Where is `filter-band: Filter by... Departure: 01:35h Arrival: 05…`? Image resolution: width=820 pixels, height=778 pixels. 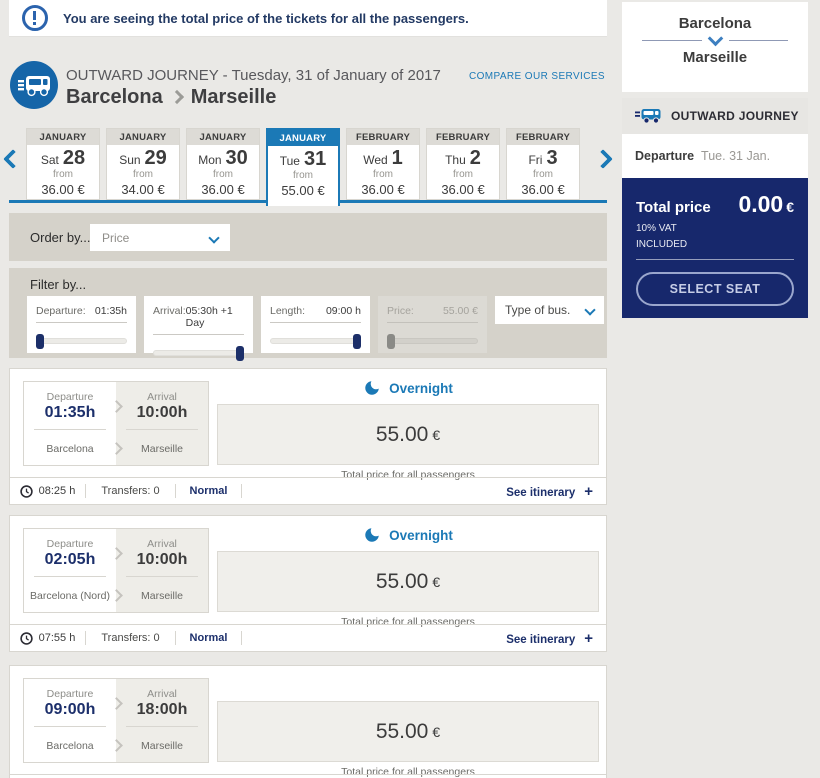
filter-band: Filter by... Departure: 01:35h Arrival: 05… is located at coordinates (308, 314).